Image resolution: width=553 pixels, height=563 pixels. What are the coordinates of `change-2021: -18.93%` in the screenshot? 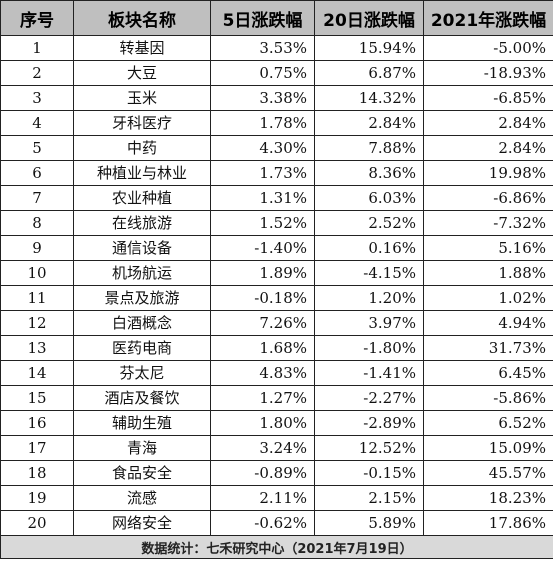 It's located at (488, 73).